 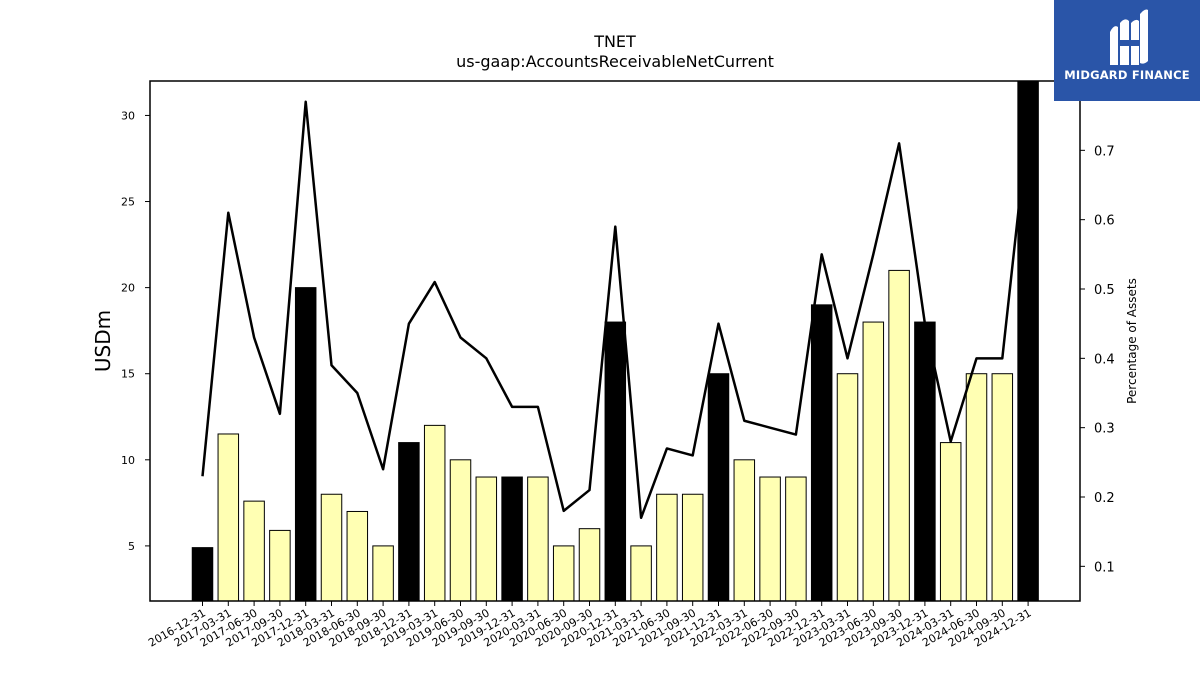 What do you see at coordinates (1104, 290) in the screenshot?
I see `y2-tick-label: 0.5` at bounding box center [1104, 290].